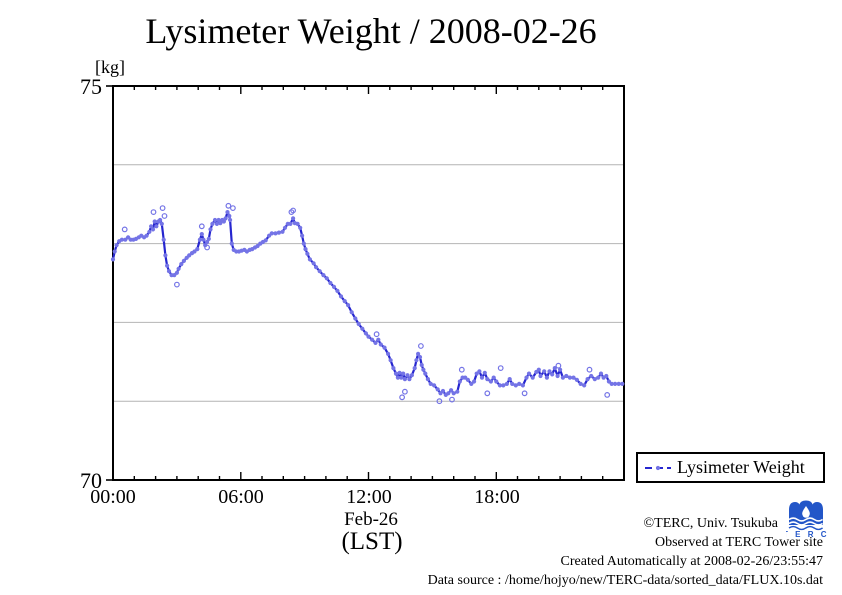  What do you see at coordinates (241, 497) in the screenshot?
I see `x-tick-label-0600: 06:00` at bounding box center [241, 497].